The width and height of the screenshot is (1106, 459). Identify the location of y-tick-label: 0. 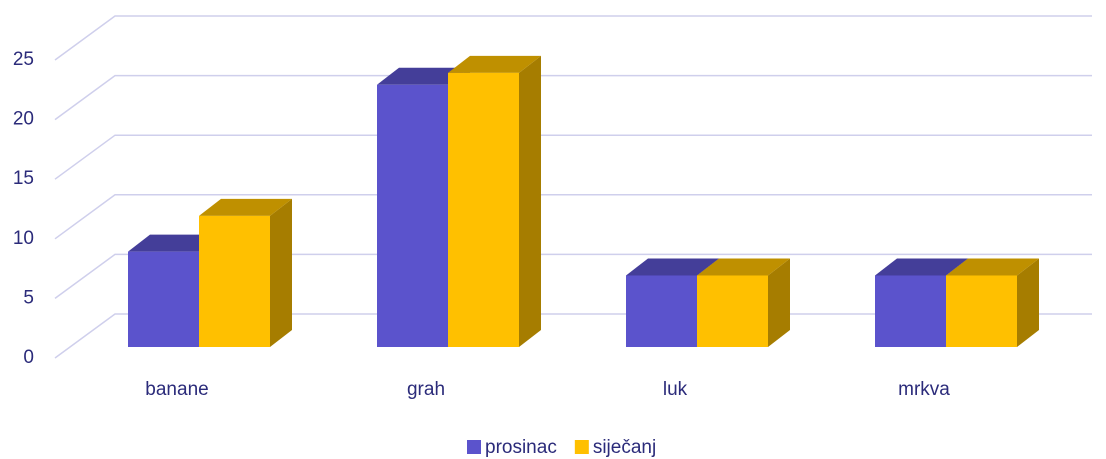
(28, 357).